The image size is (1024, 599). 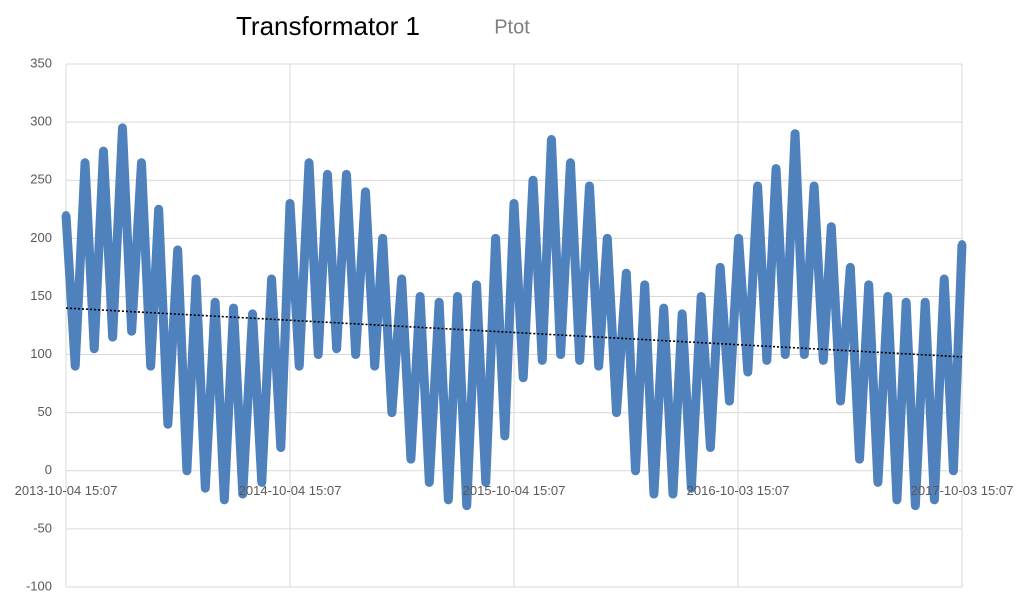 What do you see at coordinates (328, 26) in the screenshot?
I see `chart-title: Transformator 1` at bounding box center [328, 26].